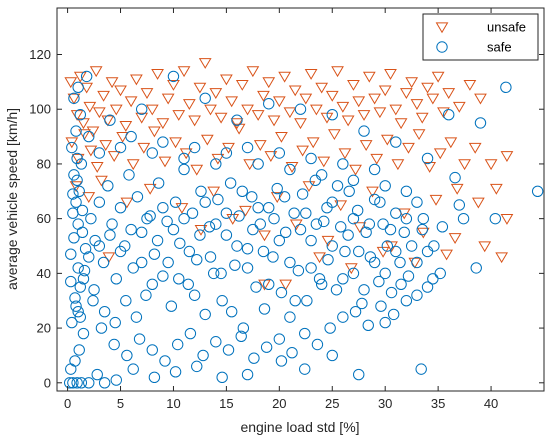 The height and width of the screenshot is (441, 550). Describe the element at coordinates (491, 403) in the screenshot. I see `x-tick-label: 40` at that location.